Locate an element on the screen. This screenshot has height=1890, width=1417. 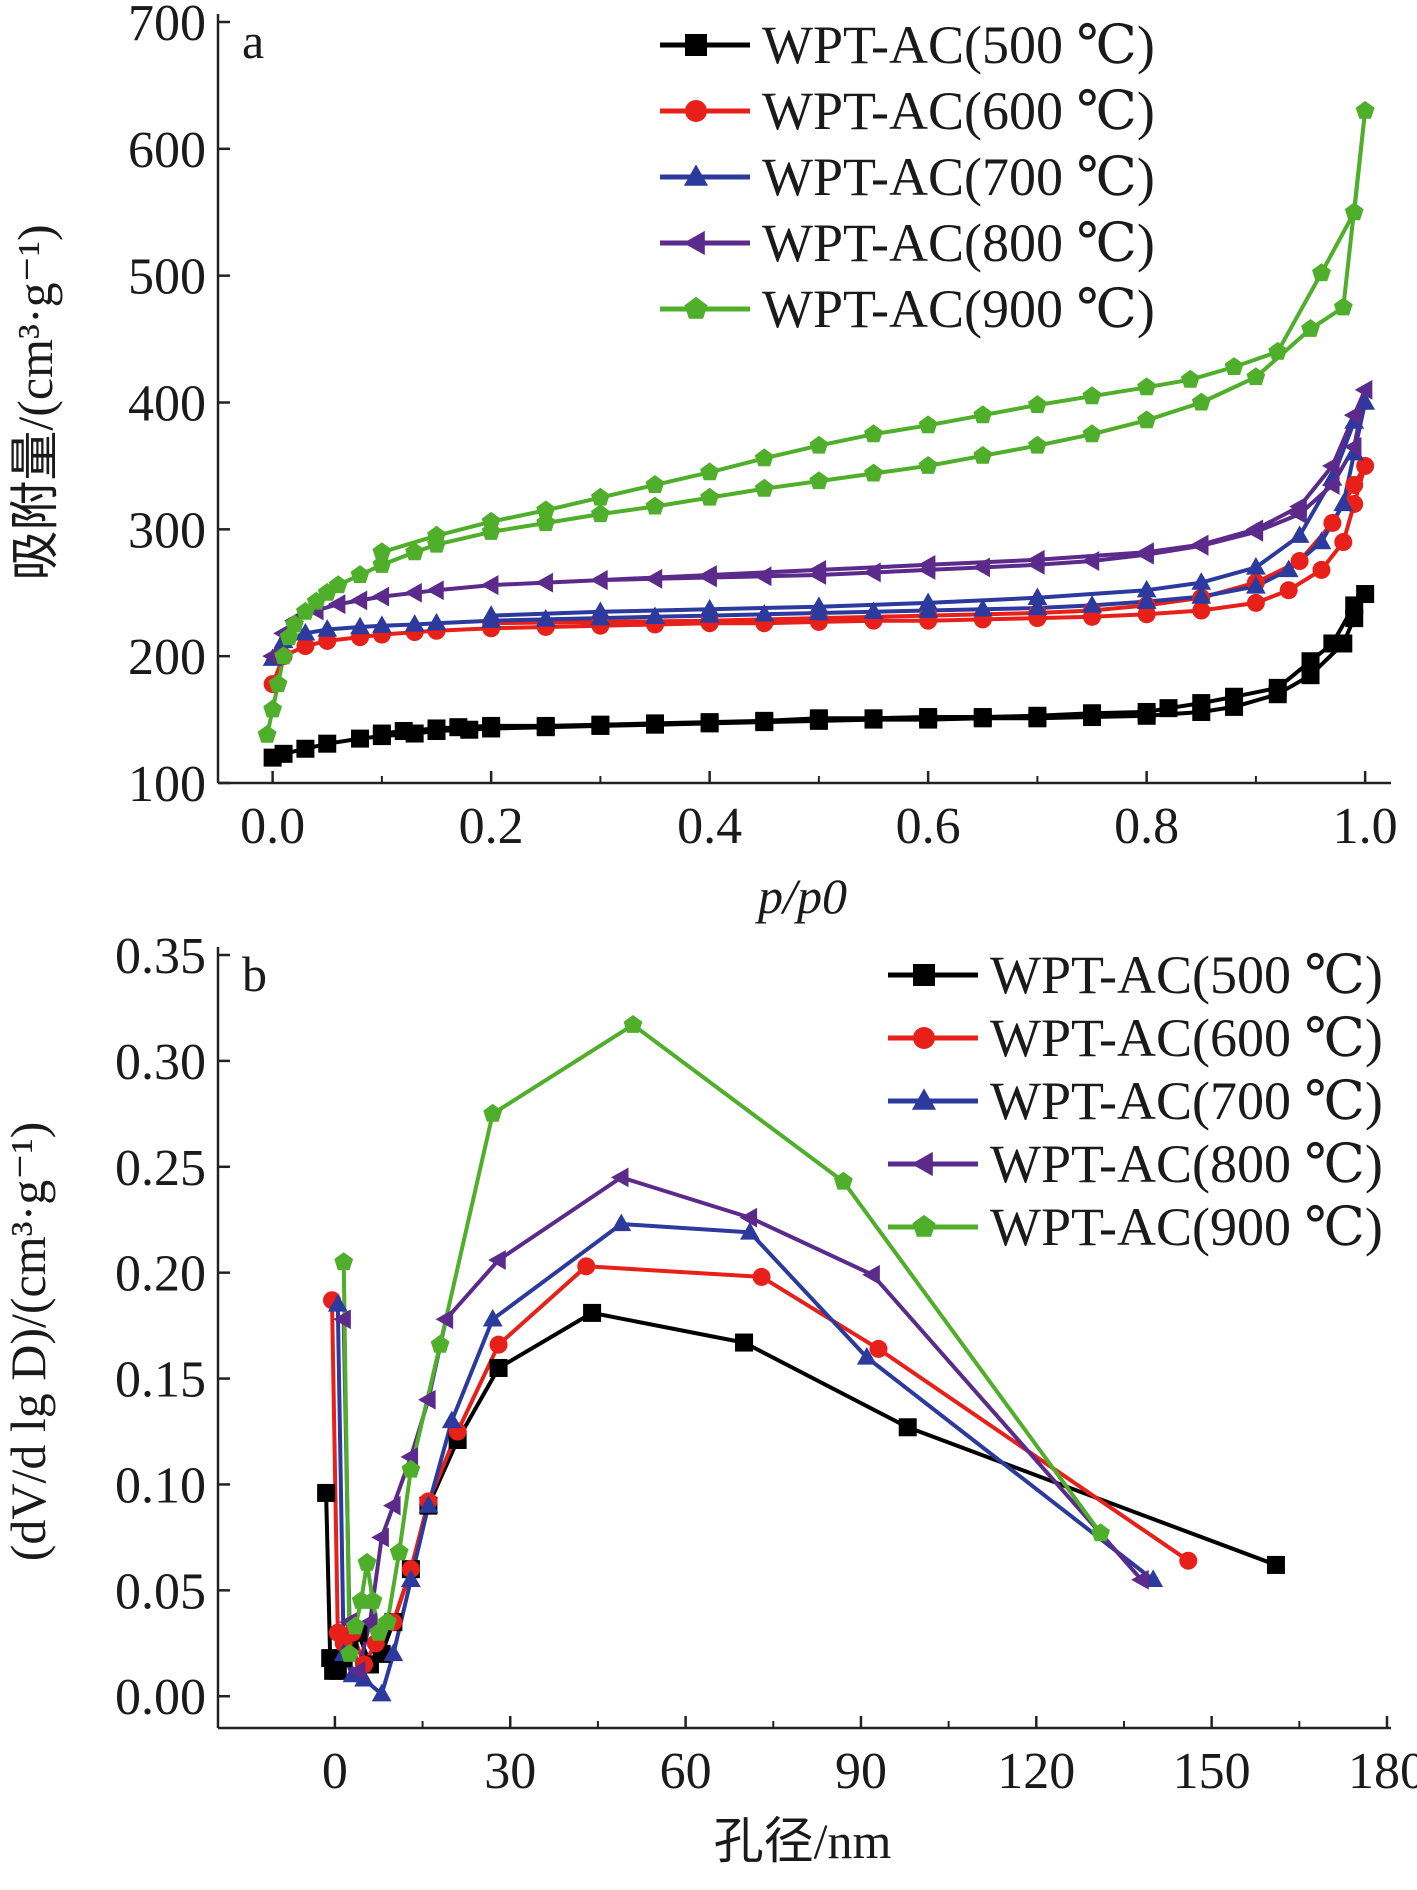
pa-y-tick-label: 700 is located at coordinates (167, 26).